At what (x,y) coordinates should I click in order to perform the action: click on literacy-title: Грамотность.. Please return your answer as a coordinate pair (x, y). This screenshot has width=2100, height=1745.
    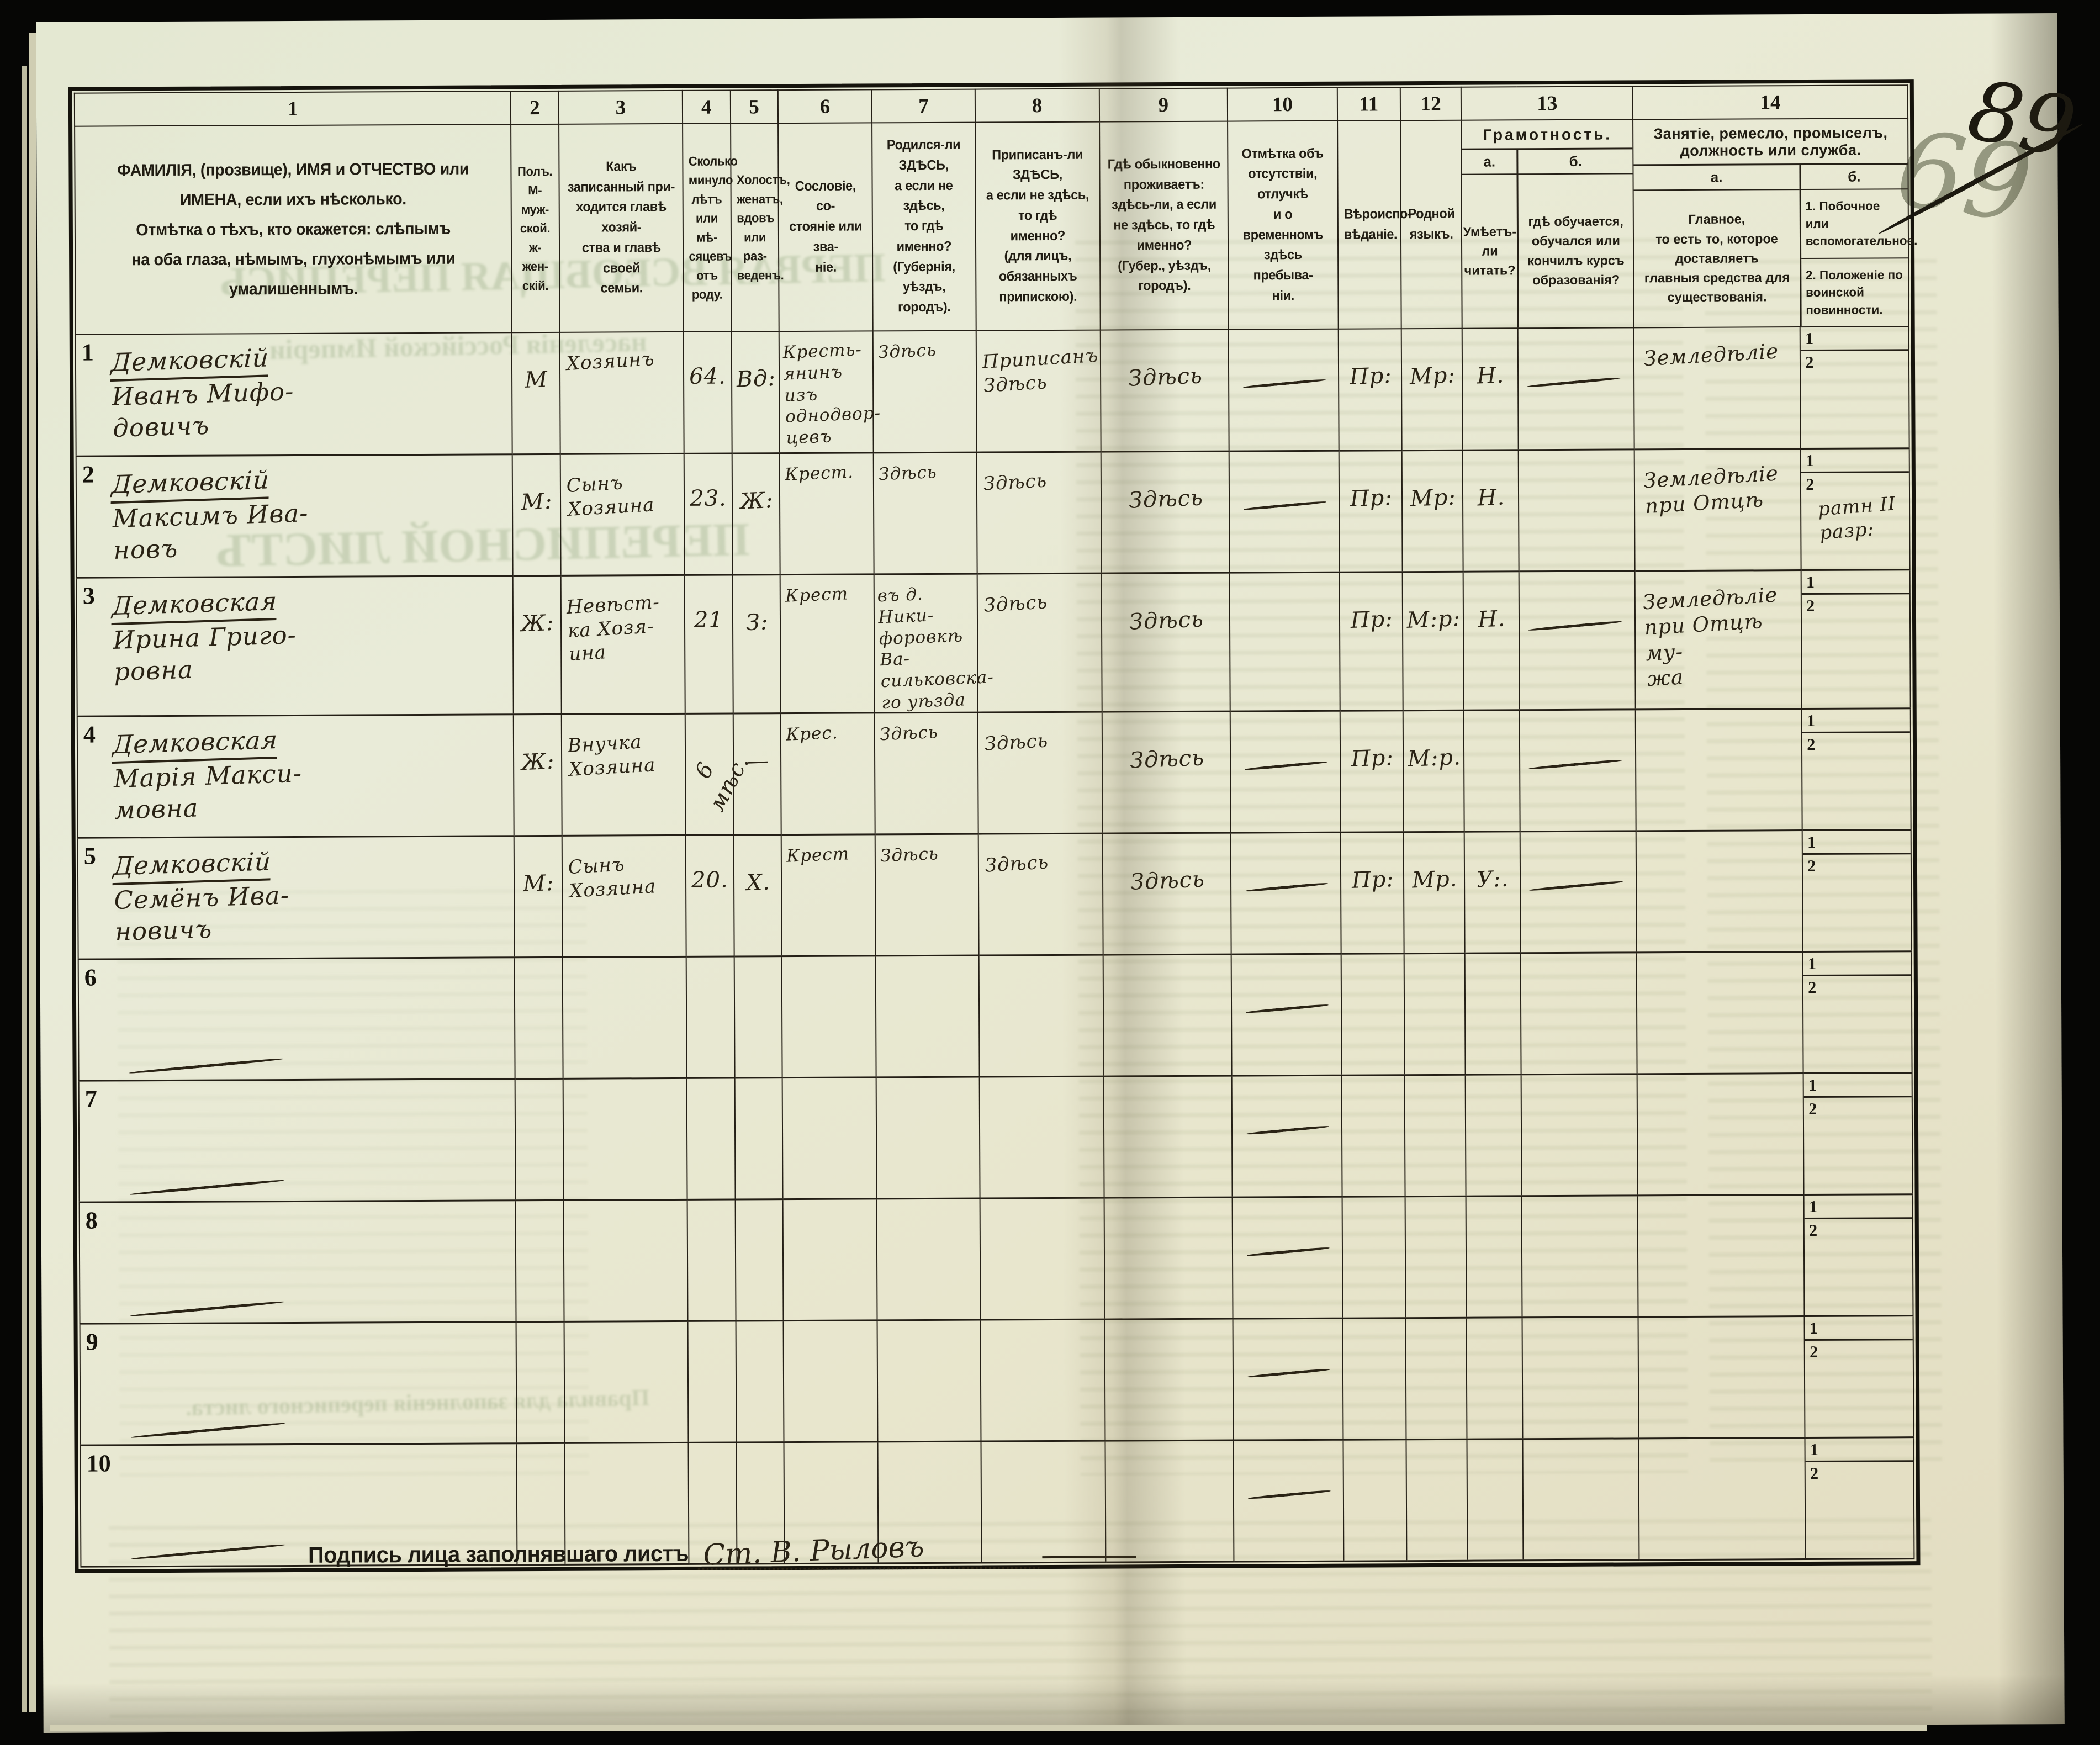
    Looking at the image, I should click on (1547, 135).